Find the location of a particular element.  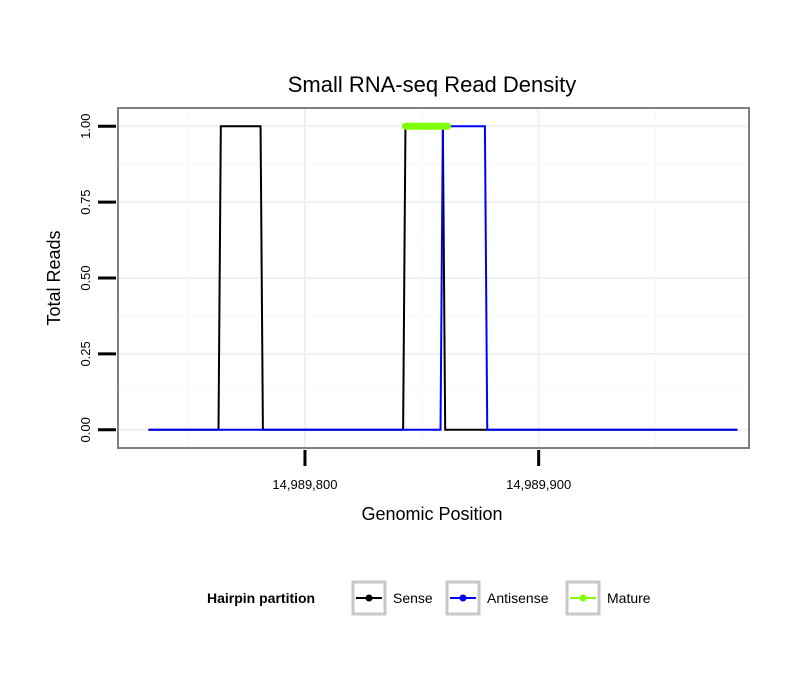

legend-entry-antisense: Antisense is located at coordinates (497, 598).